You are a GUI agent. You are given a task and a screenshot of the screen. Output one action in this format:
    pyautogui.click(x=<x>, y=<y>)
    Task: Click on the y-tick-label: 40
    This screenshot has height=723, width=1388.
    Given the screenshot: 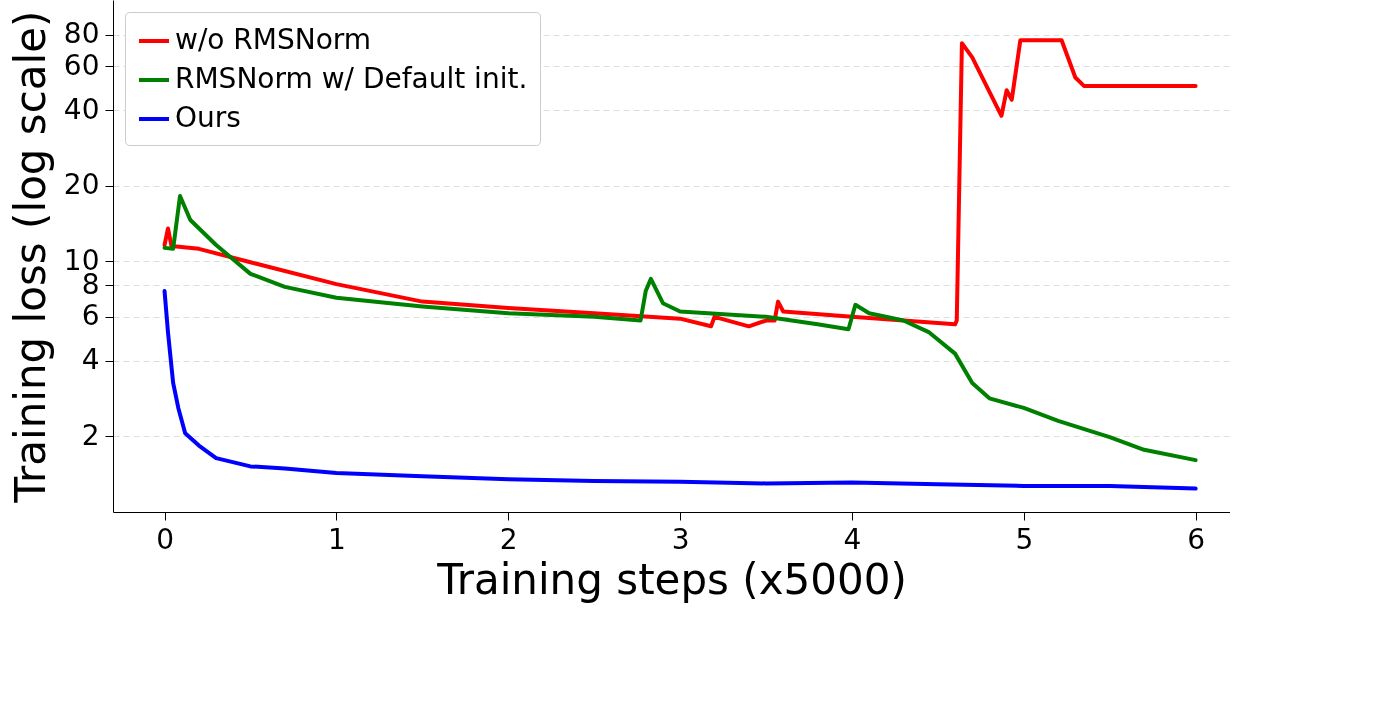 What is the action you would take?
    pyautogui.click(x=81, y=109)
    